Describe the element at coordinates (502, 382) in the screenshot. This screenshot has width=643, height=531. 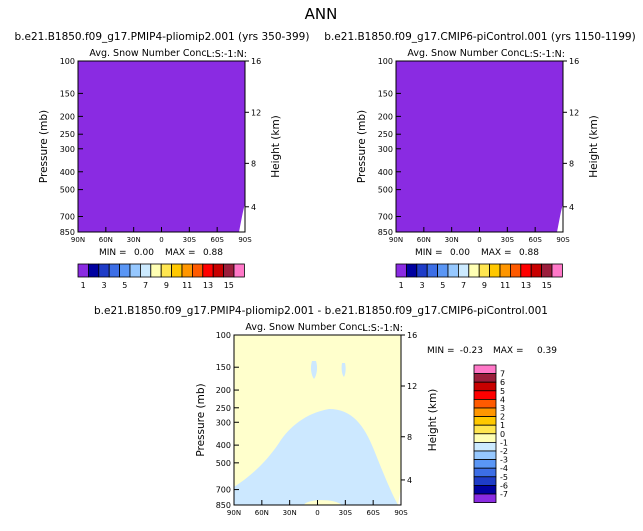
I see `colorbar-label: 6` at that location.